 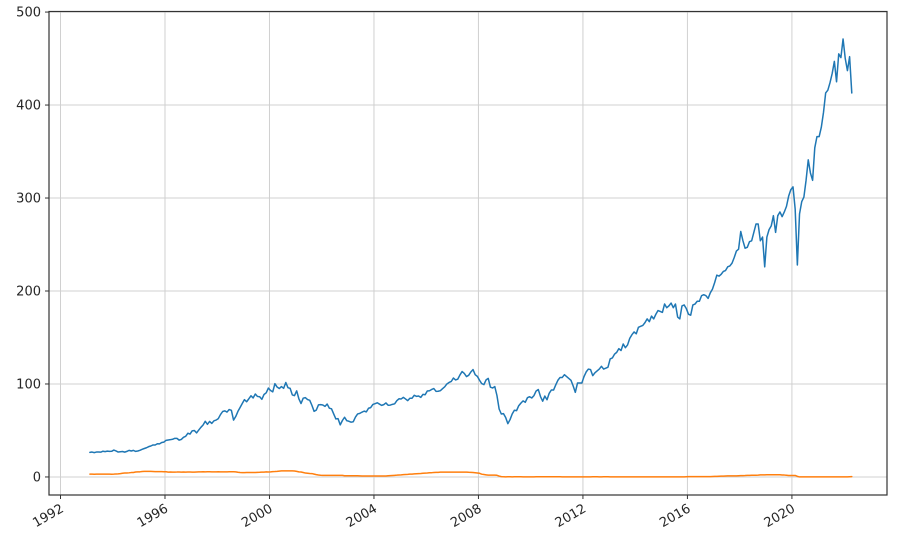 What do you see at coordinates (37, 477) in the screenshot?
I see `y-tick-label: 0` at bounding box center [37, 477].